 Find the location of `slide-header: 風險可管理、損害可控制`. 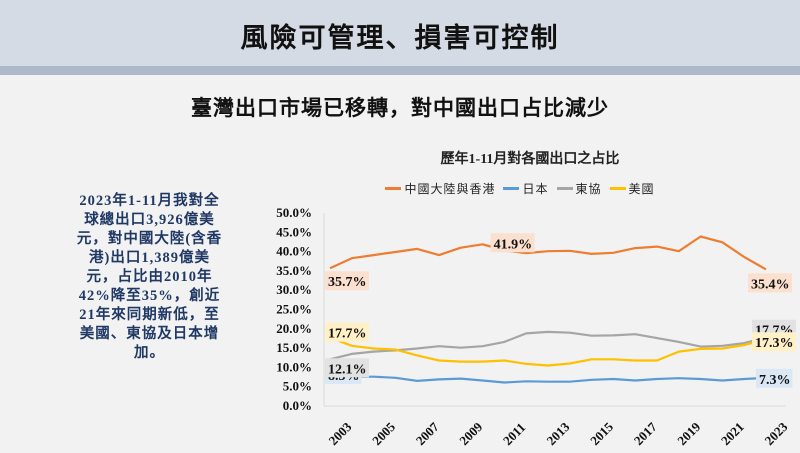

slide-header: 風險可管理、損害可控制 is located at coordinates (400, 33).